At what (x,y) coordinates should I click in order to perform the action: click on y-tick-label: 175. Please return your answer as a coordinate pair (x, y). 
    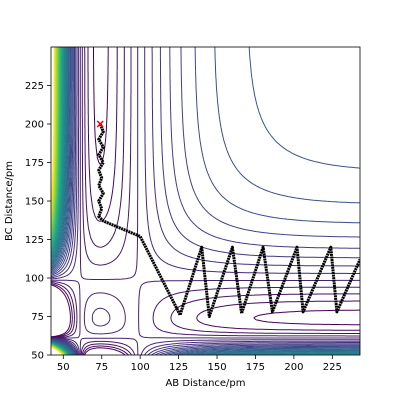
    Looking at the image, I should click on (34, 163).